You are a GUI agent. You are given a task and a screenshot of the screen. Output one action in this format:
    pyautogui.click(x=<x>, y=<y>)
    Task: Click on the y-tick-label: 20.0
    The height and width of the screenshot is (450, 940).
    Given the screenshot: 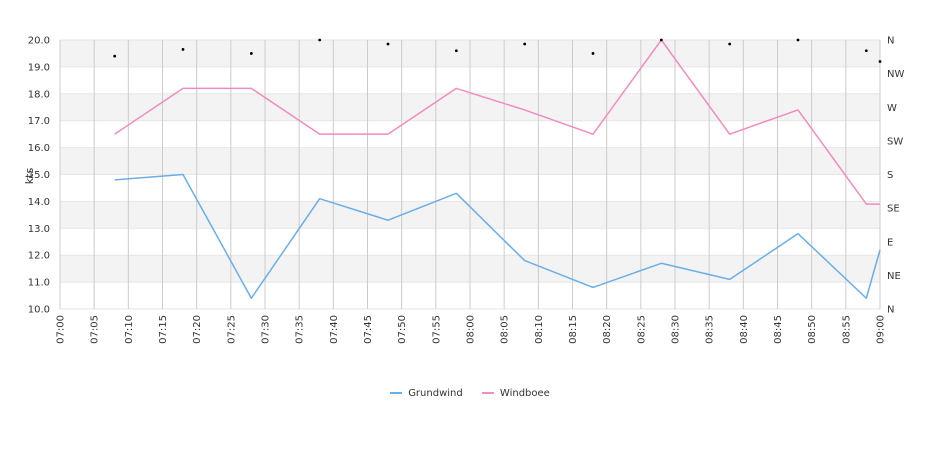 What is the action you would take?
    pyautogui.click(x=39, y=41)
    